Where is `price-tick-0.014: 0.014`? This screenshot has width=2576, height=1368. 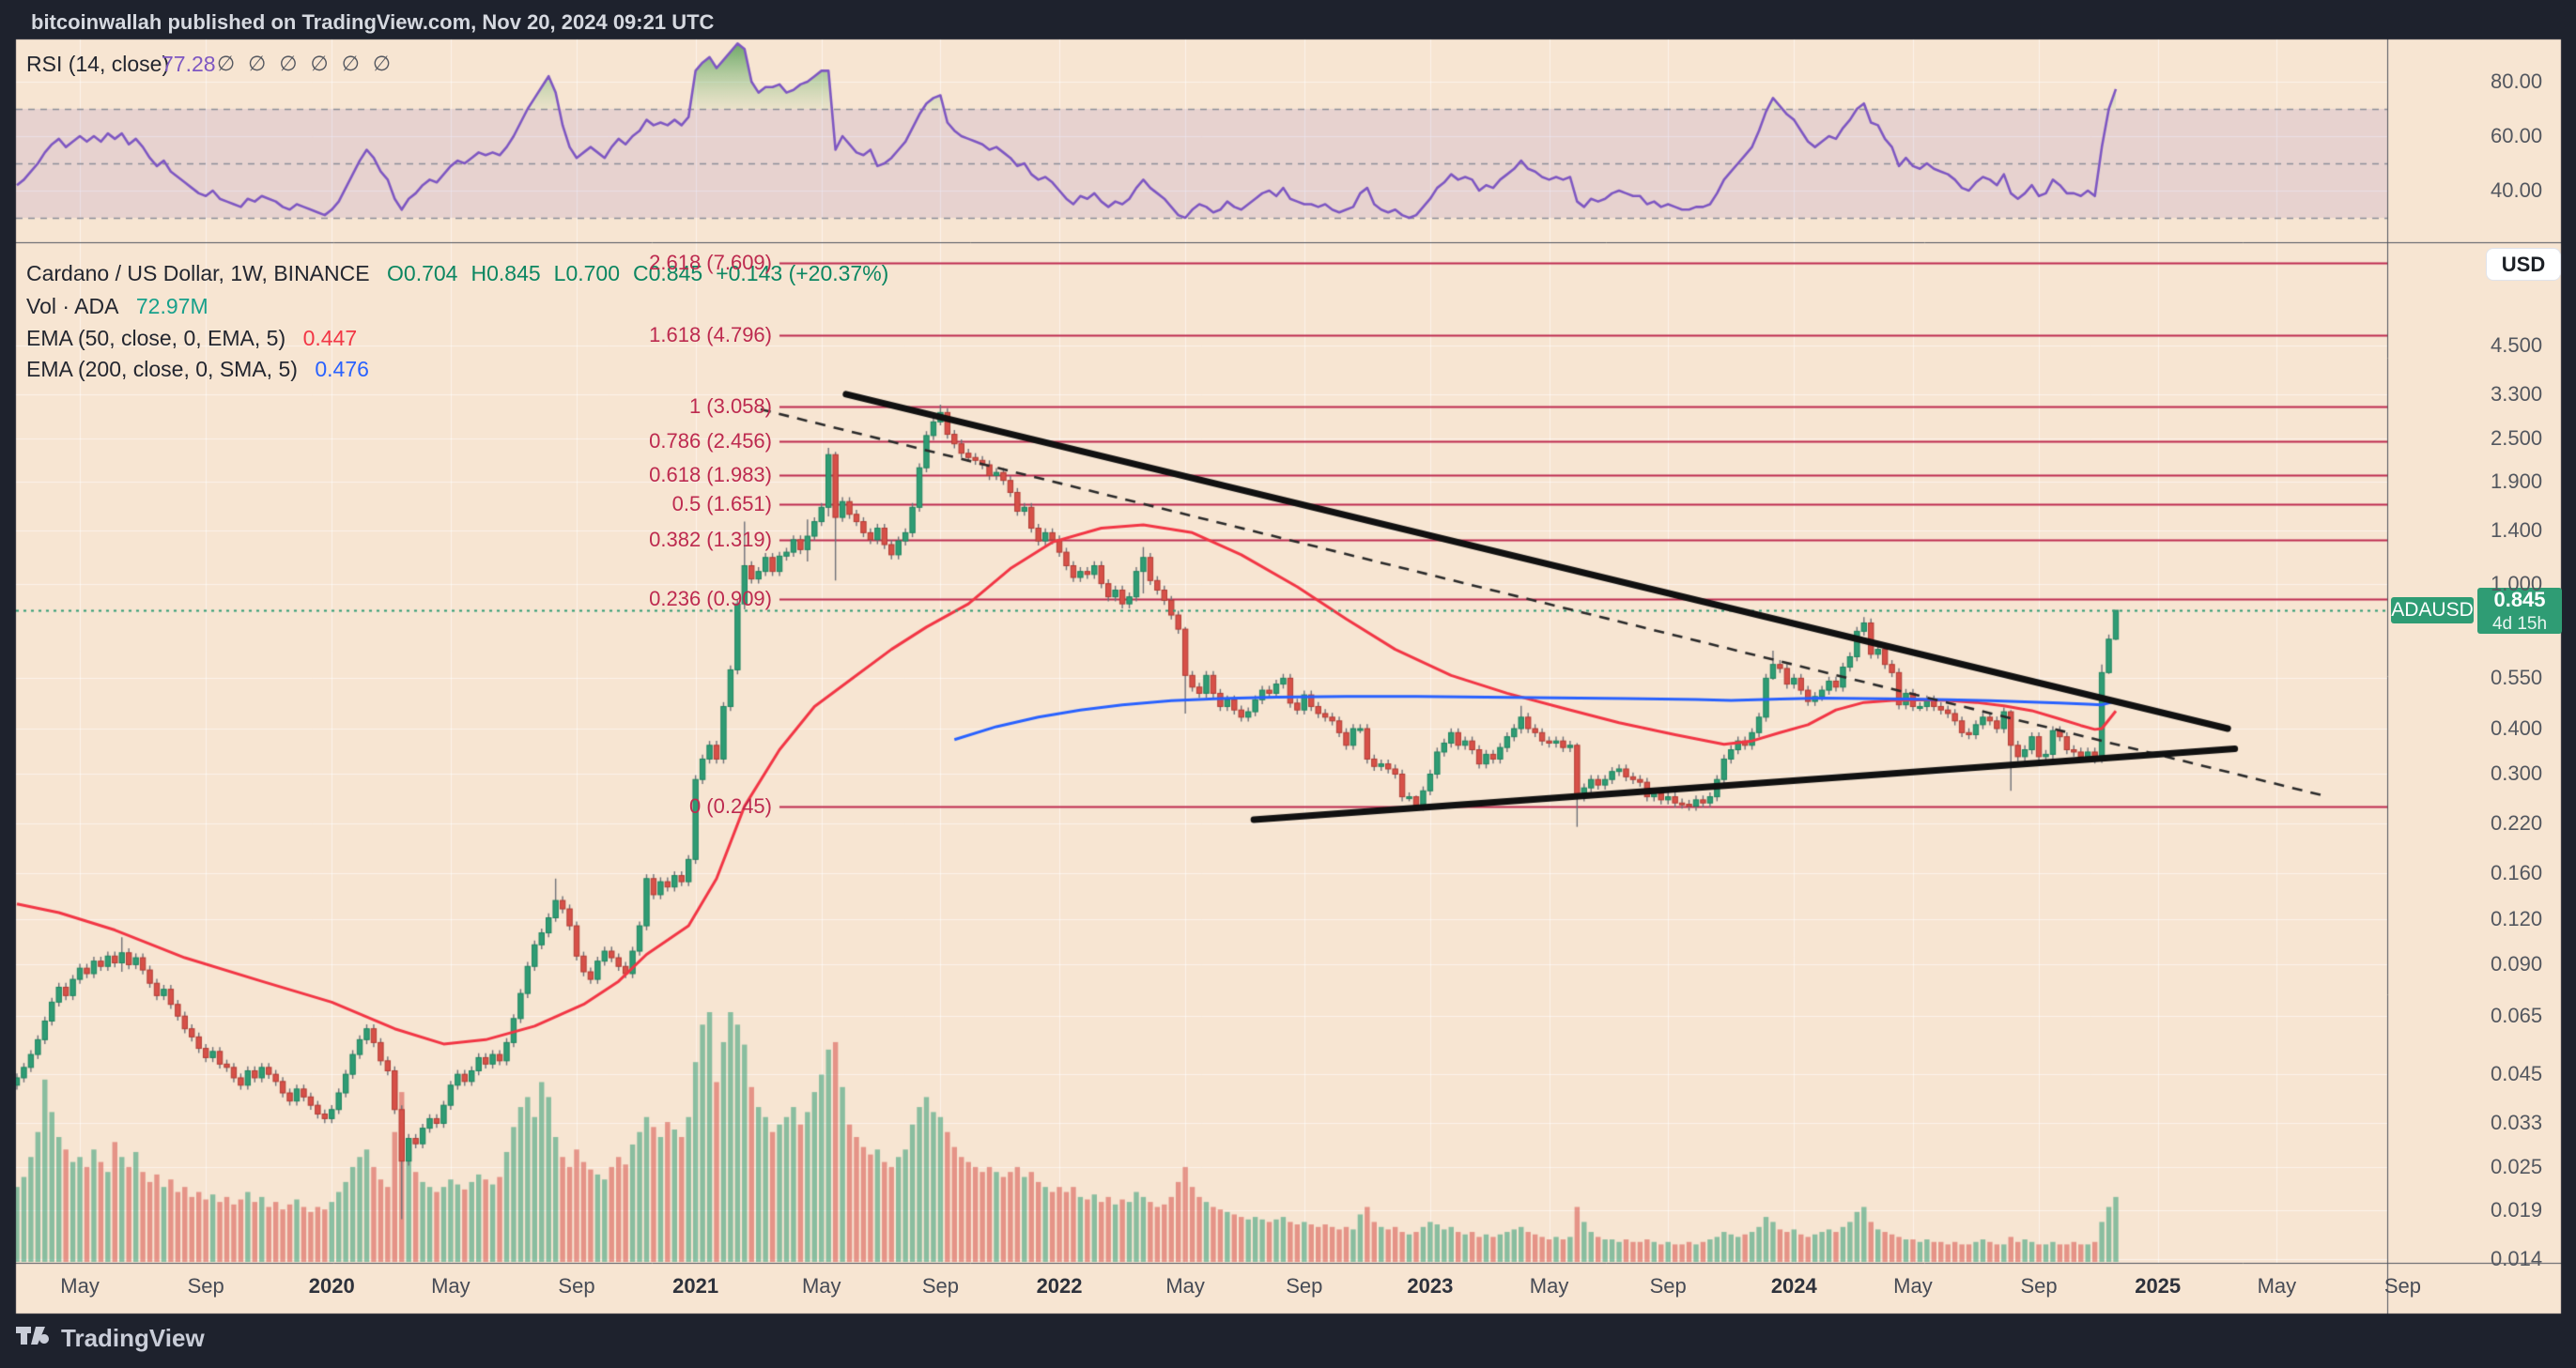
price-tick-0.014: 0.014 is located at coordinates (2517, 1258).